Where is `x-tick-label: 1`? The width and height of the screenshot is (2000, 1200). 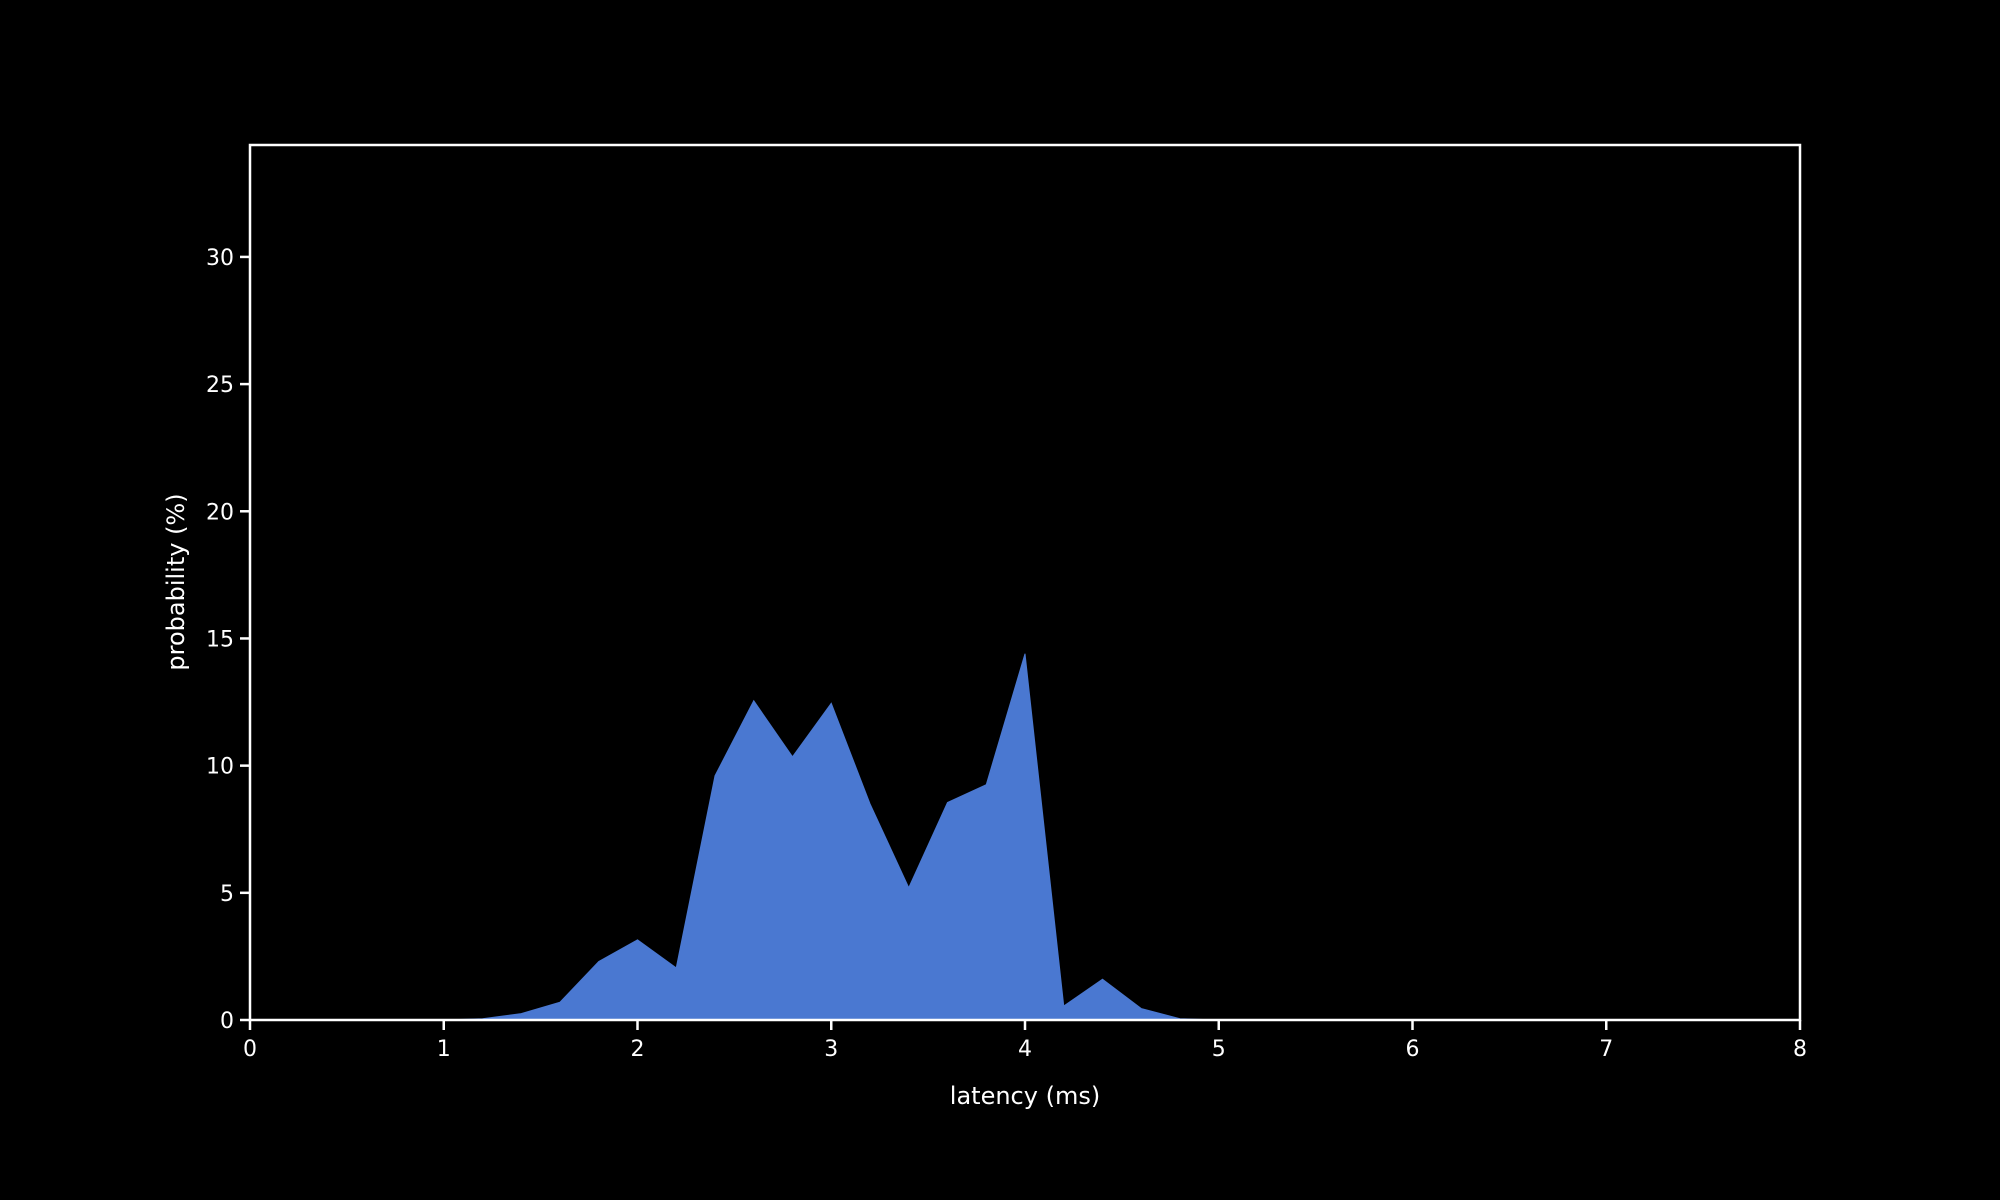 x-tick-label: 1 is located at coordinates (444, 1049).